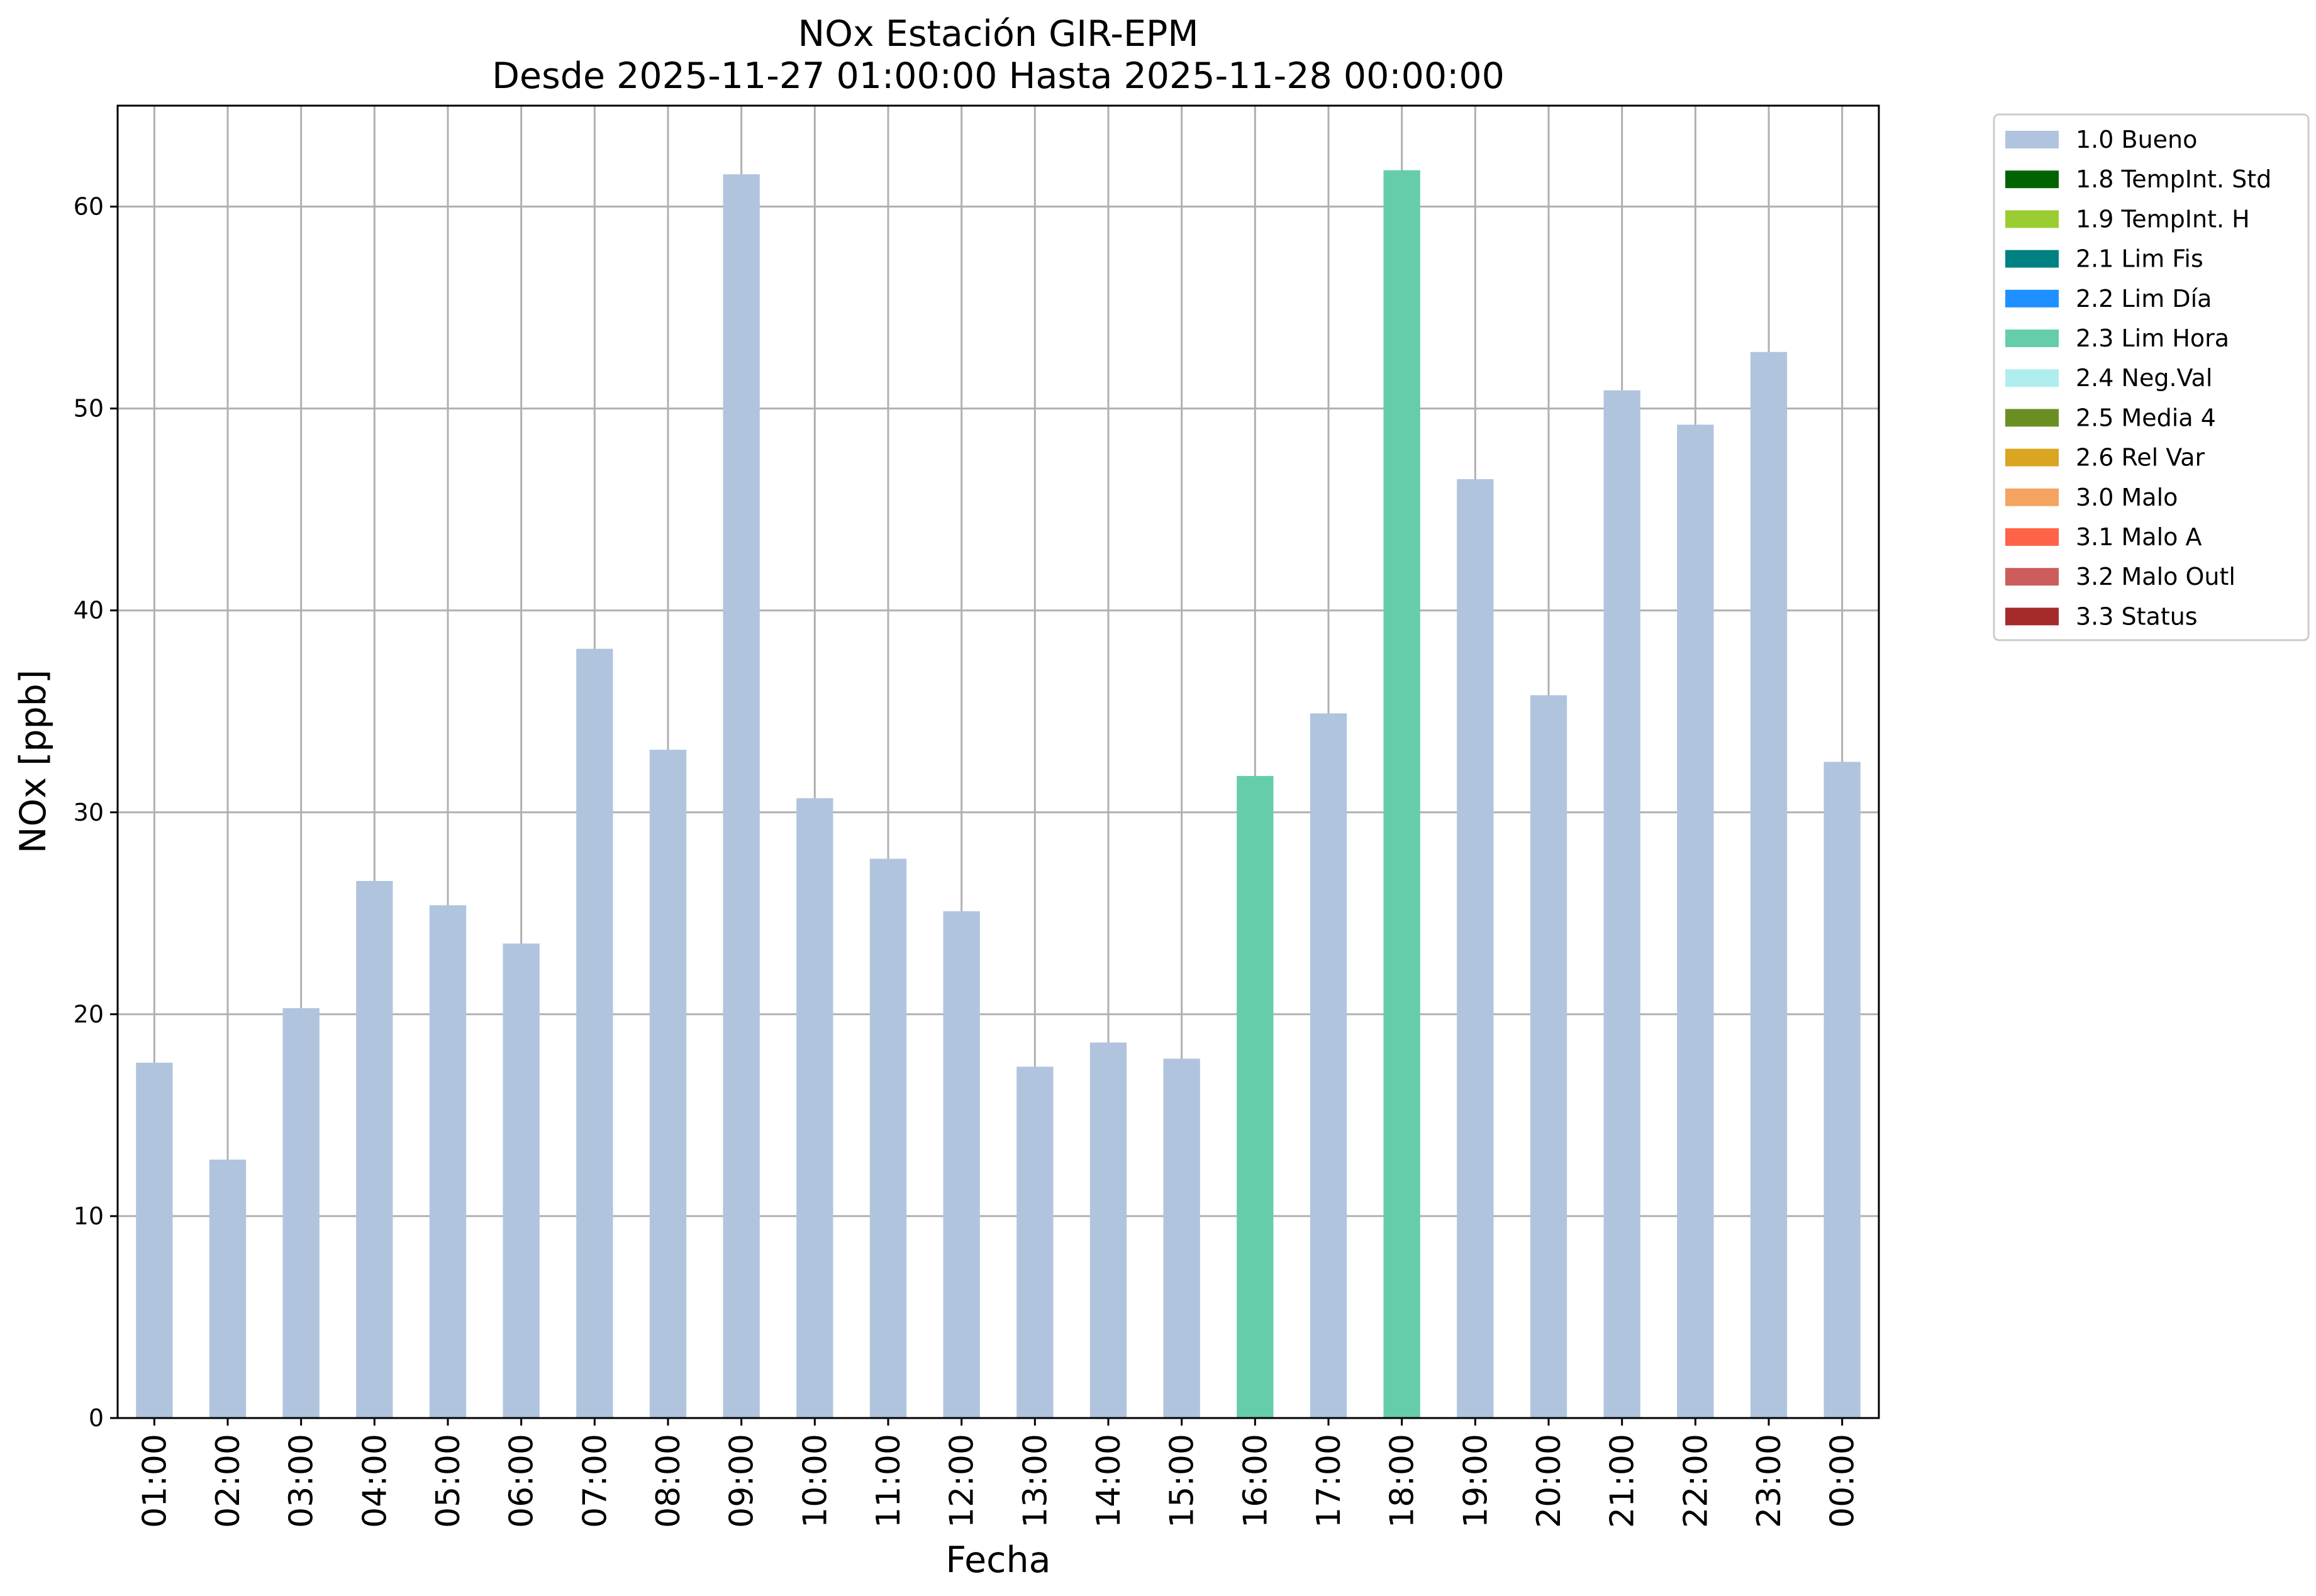 This screenshot has width=2316, height=1596. I want to click on legend-label: 3.0 Malo, so click(2127, 498).